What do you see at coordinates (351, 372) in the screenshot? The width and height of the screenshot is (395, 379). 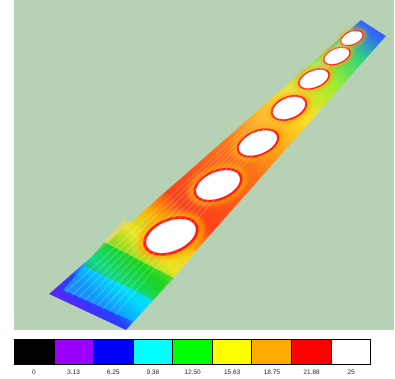 I see `legend-tick-label: 25` at bounding box center [351, 372].